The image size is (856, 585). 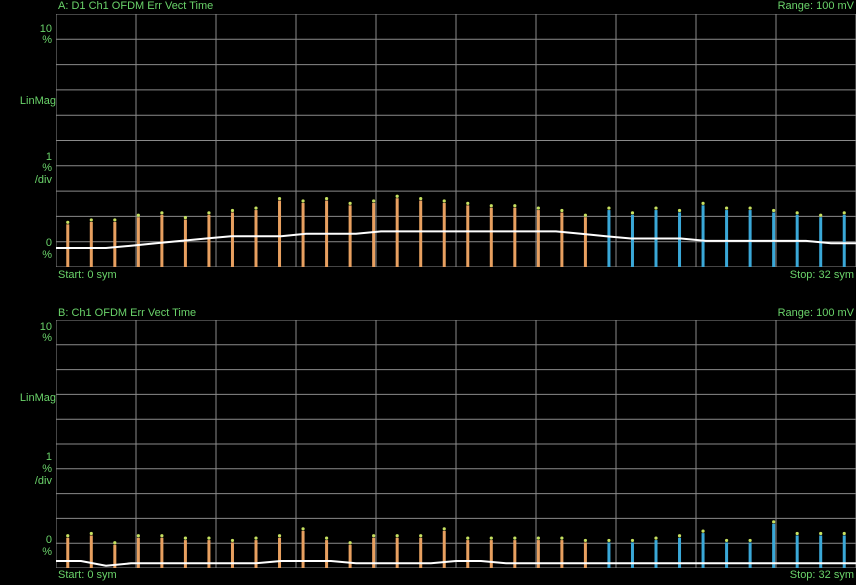 I want to click on range-readout: Range: 100 mV, so click(x=815, y=313).